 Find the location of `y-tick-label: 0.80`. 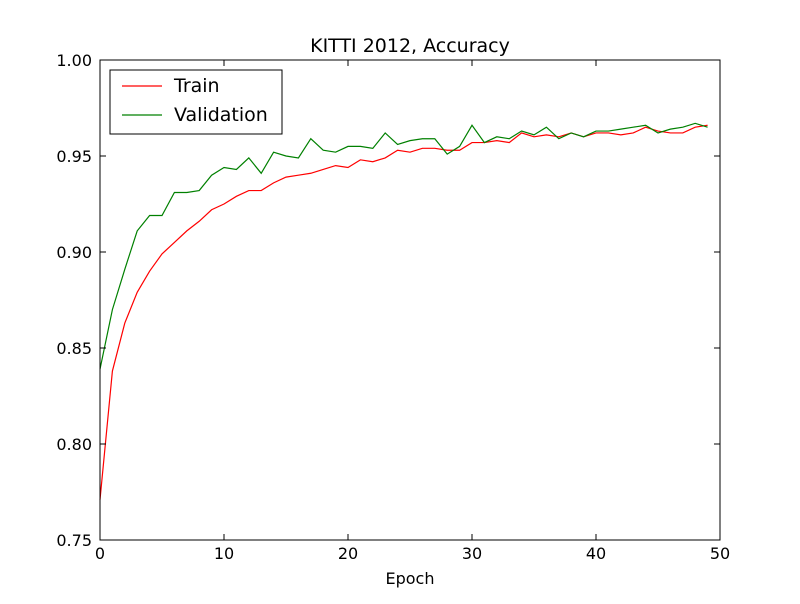

y-tick-label: 0.80 is located at coordinates (74, 444).